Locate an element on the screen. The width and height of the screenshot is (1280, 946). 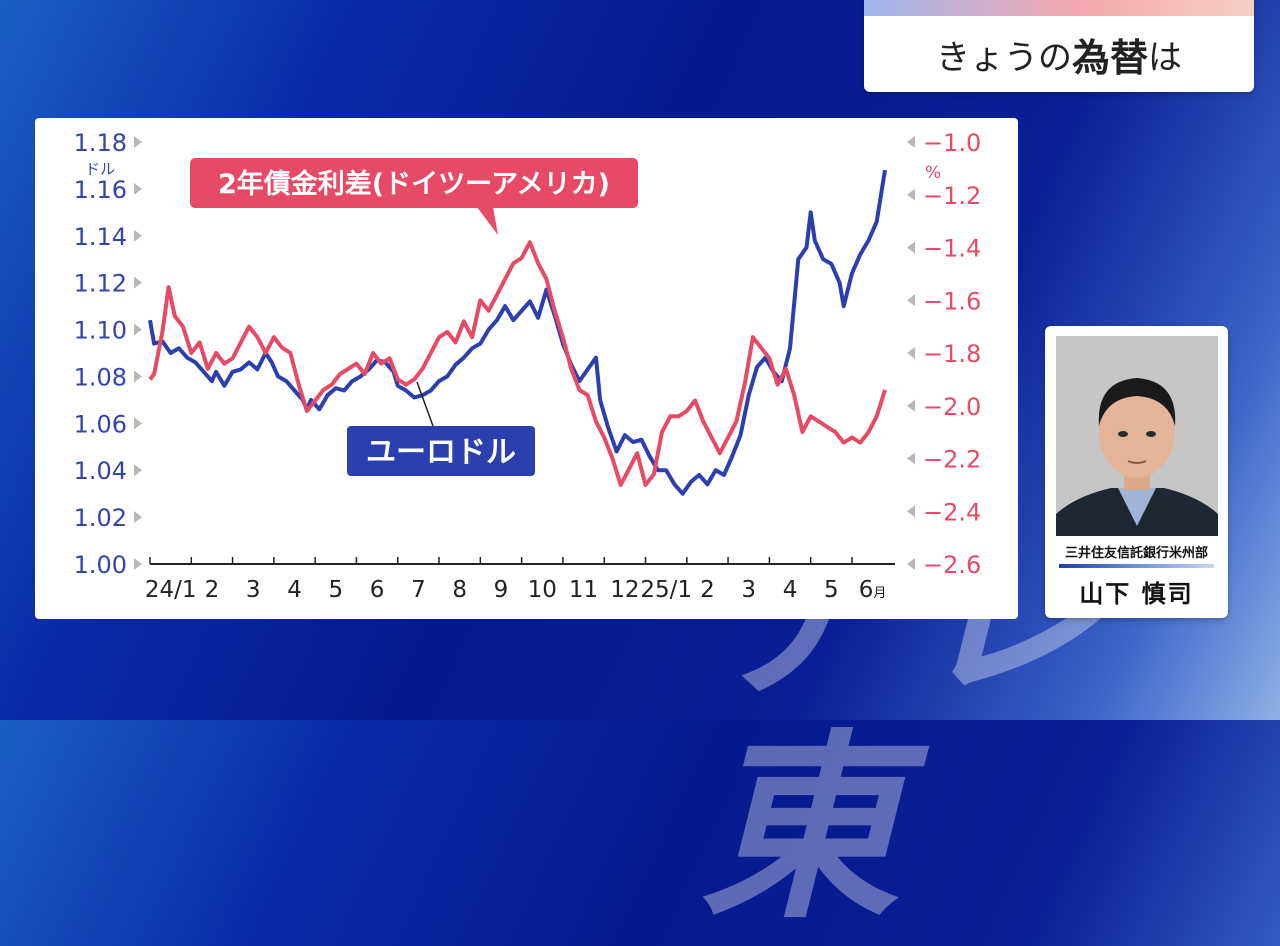
title-suffix: は is located at coordinates (1165, 57).